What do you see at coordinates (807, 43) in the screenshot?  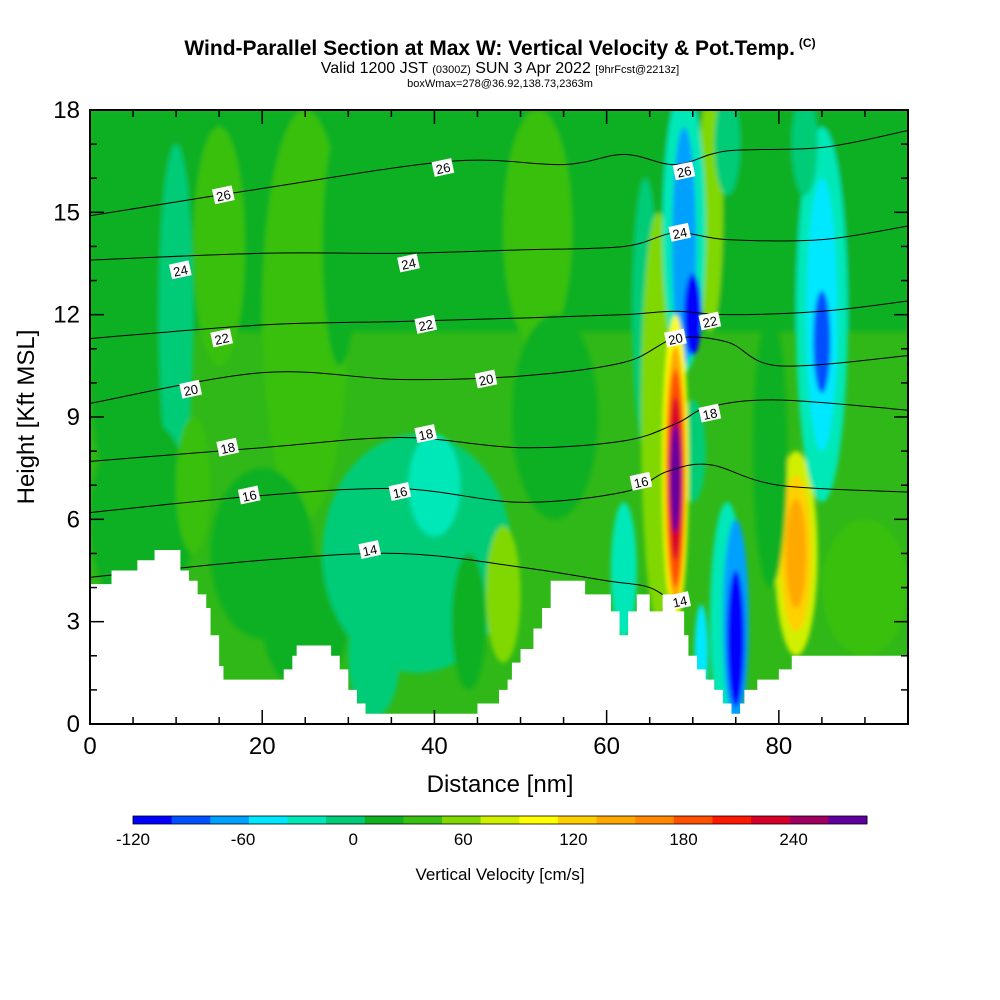 I see `title-copyright-mark: (C)` at bounding box center [807, 43].